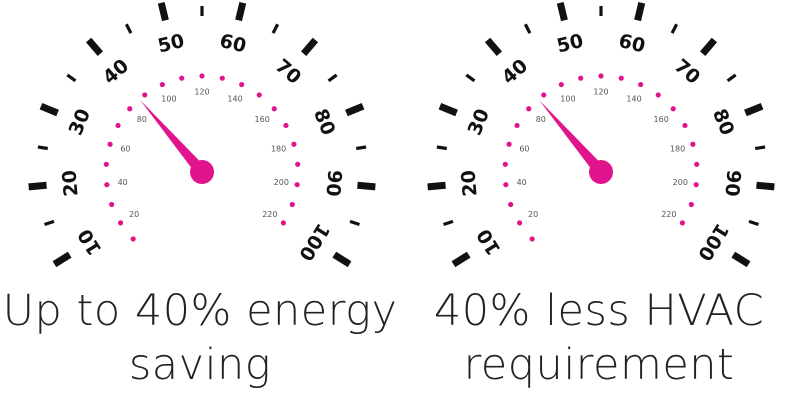  What do you see at coordinates (570, 44) in the screenshot?
I see `gauge-outer-label: 50` at bounding box center [570, 44].